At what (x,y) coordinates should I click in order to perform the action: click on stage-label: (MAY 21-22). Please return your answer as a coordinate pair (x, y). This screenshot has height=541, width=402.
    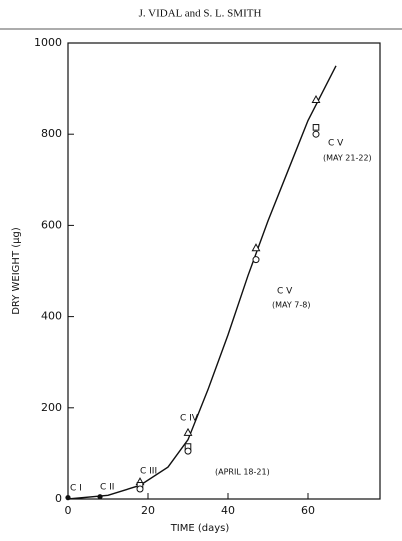
    Looking at the image, I should click on (347, 158).